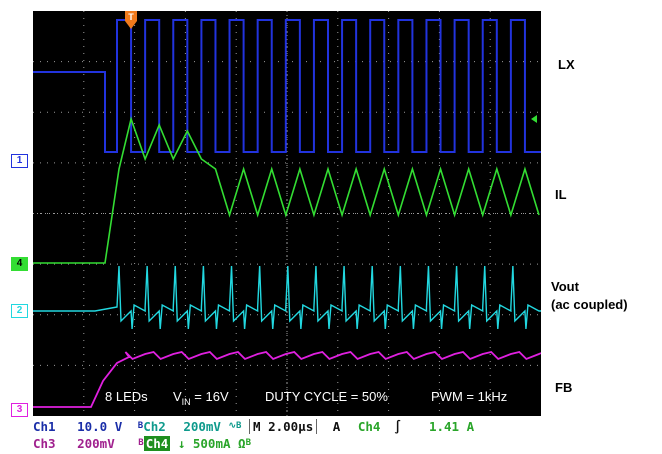  What do you see at coordinates (157, 443) in the screenshot?
I see `ch4-name: Ch4` at bounding box center [157, 443].